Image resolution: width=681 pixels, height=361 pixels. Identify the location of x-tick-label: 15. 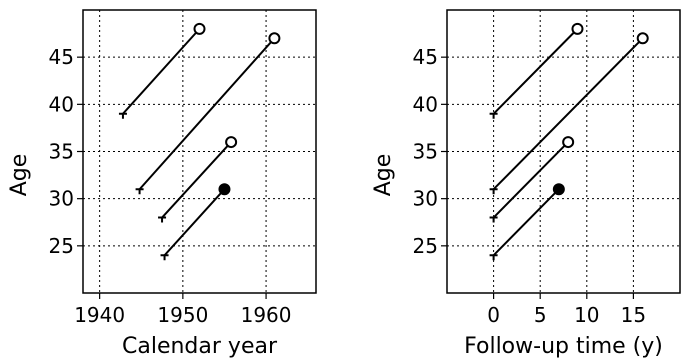
(633, 315).